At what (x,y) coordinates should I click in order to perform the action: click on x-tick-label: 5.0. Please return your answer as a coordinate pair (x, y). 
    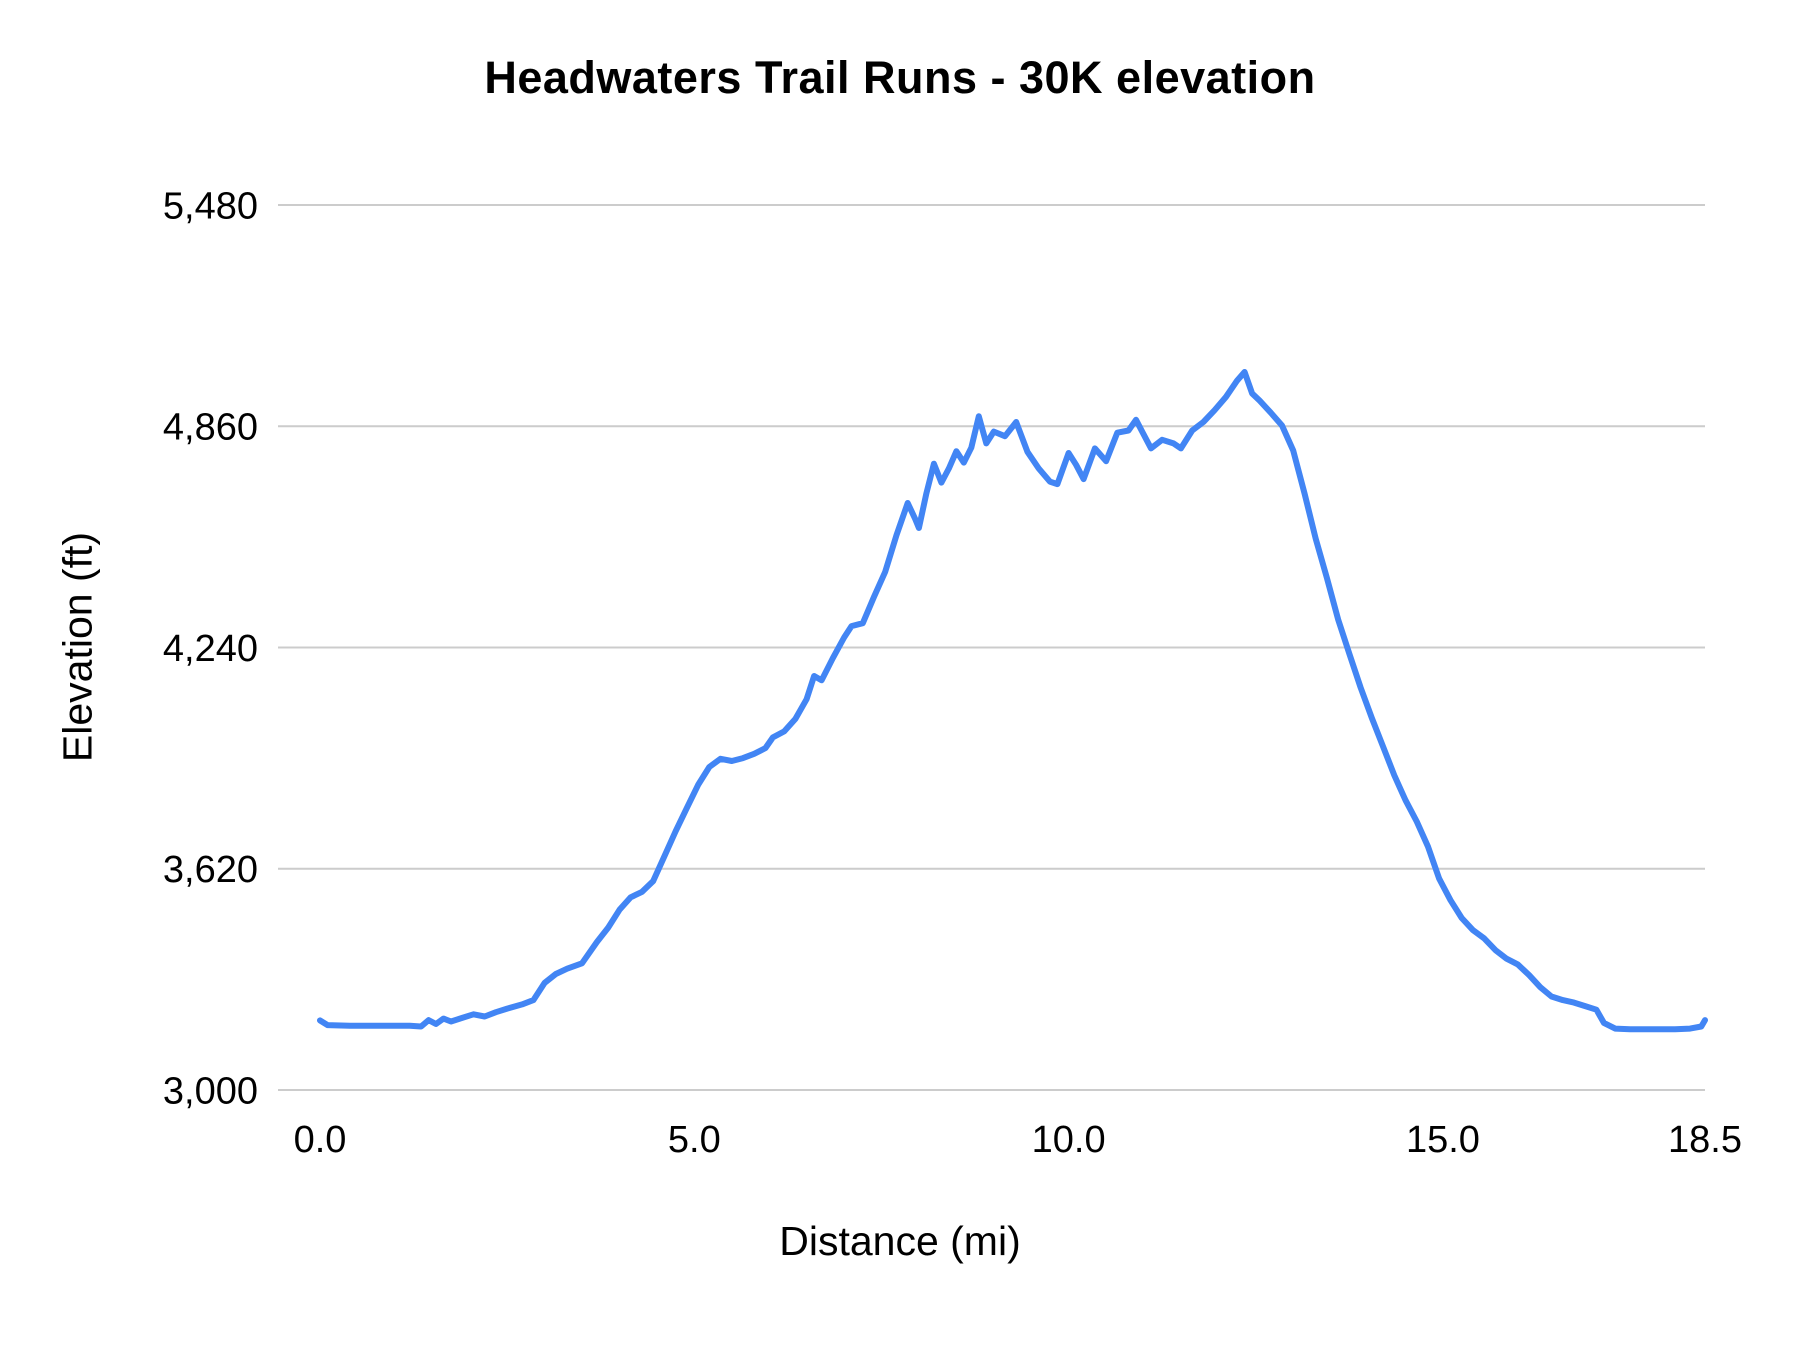
    Looking at the image, I should click on (694, 1140).